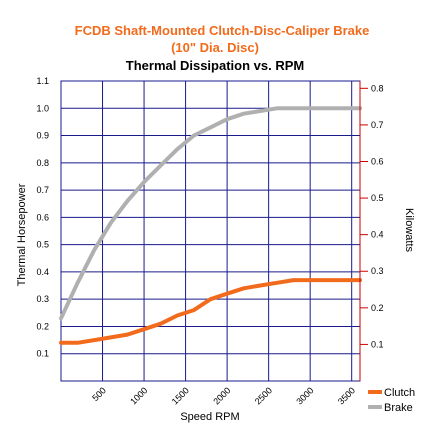  I want to click on y-right-tick-label-5: 0.6, so click(377, 161).